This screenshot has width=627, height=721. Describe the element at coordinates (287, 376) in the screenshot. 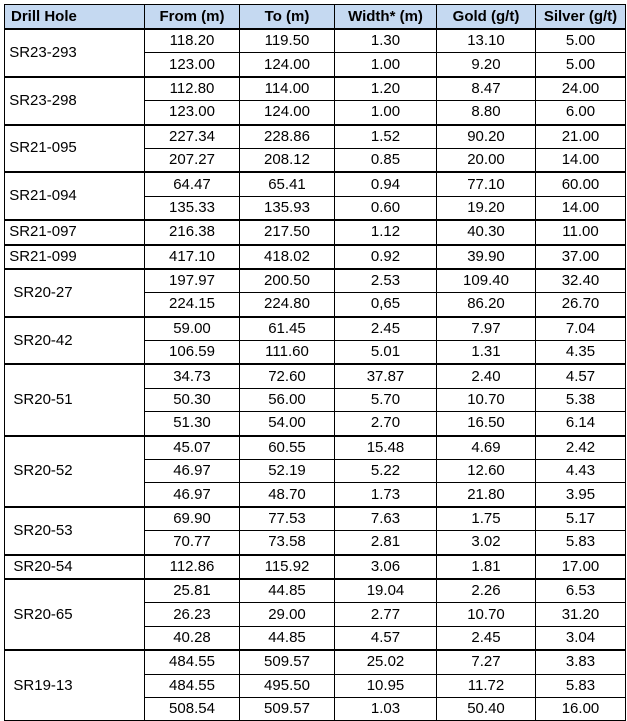

I see `value-cell: 72.60` at that location.